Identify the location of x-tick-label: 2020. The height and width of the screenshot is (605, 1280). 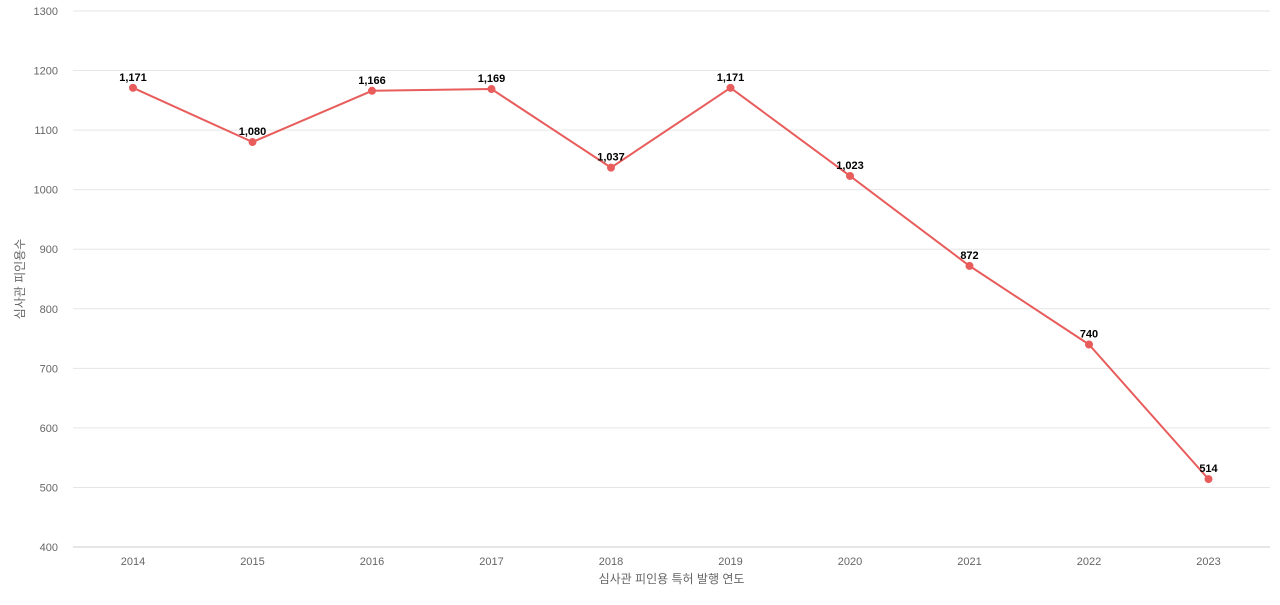
(850, 562).